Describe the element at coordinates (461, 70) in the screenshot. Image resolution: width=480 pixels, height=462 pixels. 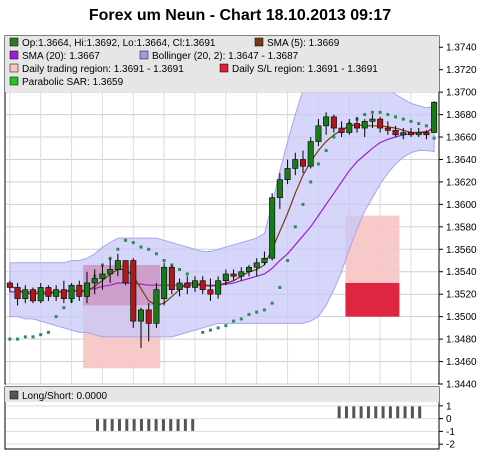
I see `y-tick-label: 1.3720` at that location.